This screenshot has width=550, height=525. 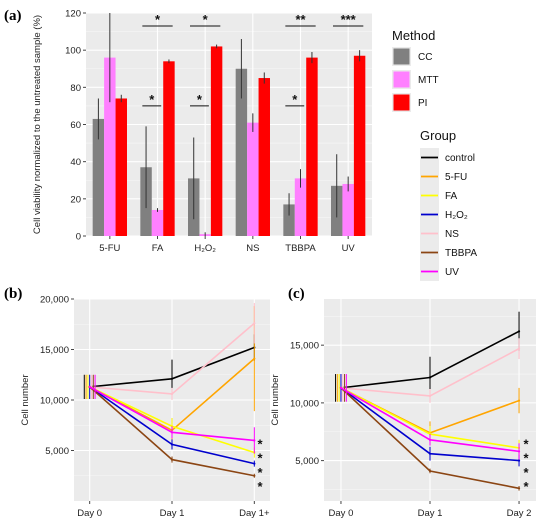 What do you see at coordinates (519, 513) in the screenshot?
I see `x-tick-label: Day 2` at bounding box center [519, 513].